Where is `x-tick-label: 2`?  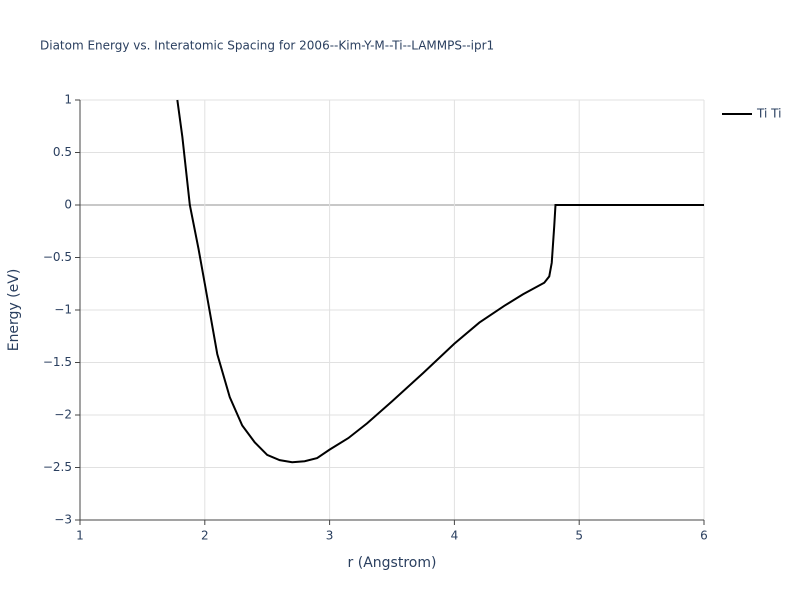 x-tick-label: 2 is located at coordinates (205, 536).